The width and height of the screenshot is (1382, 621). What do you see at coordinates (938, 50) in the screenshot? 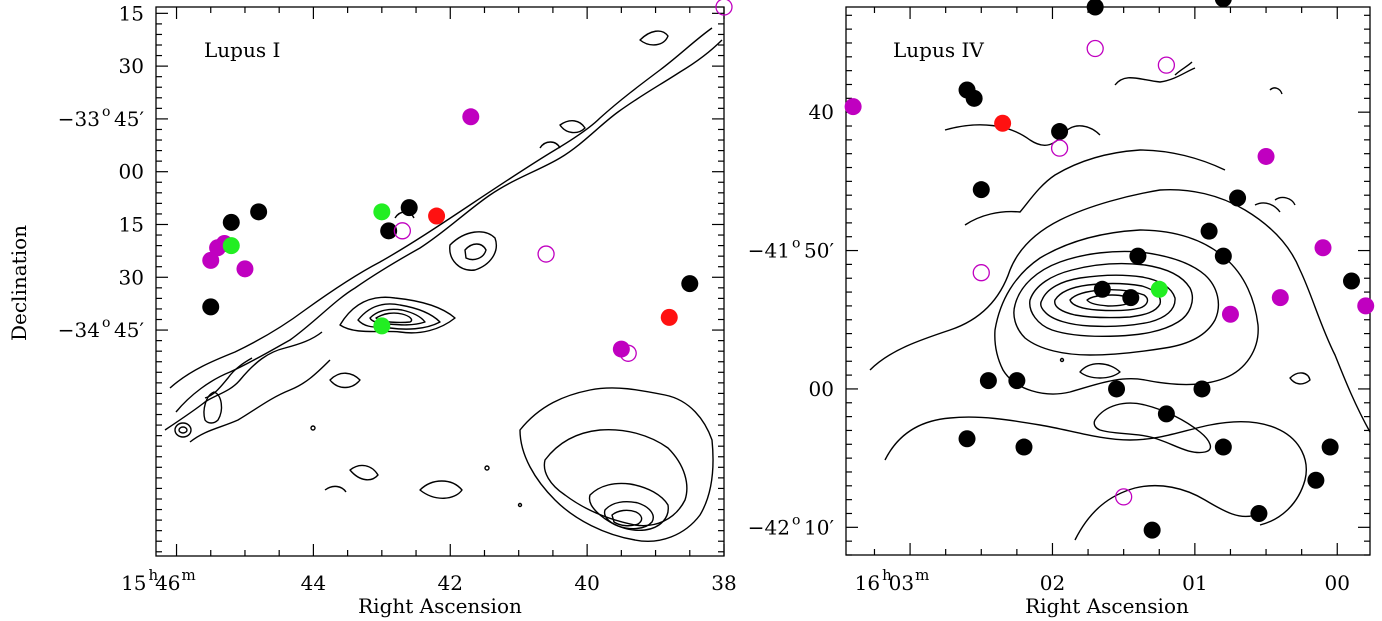
I see `panel-title-lupus-iv: Lupus IV` at bounding box center [938, 50].